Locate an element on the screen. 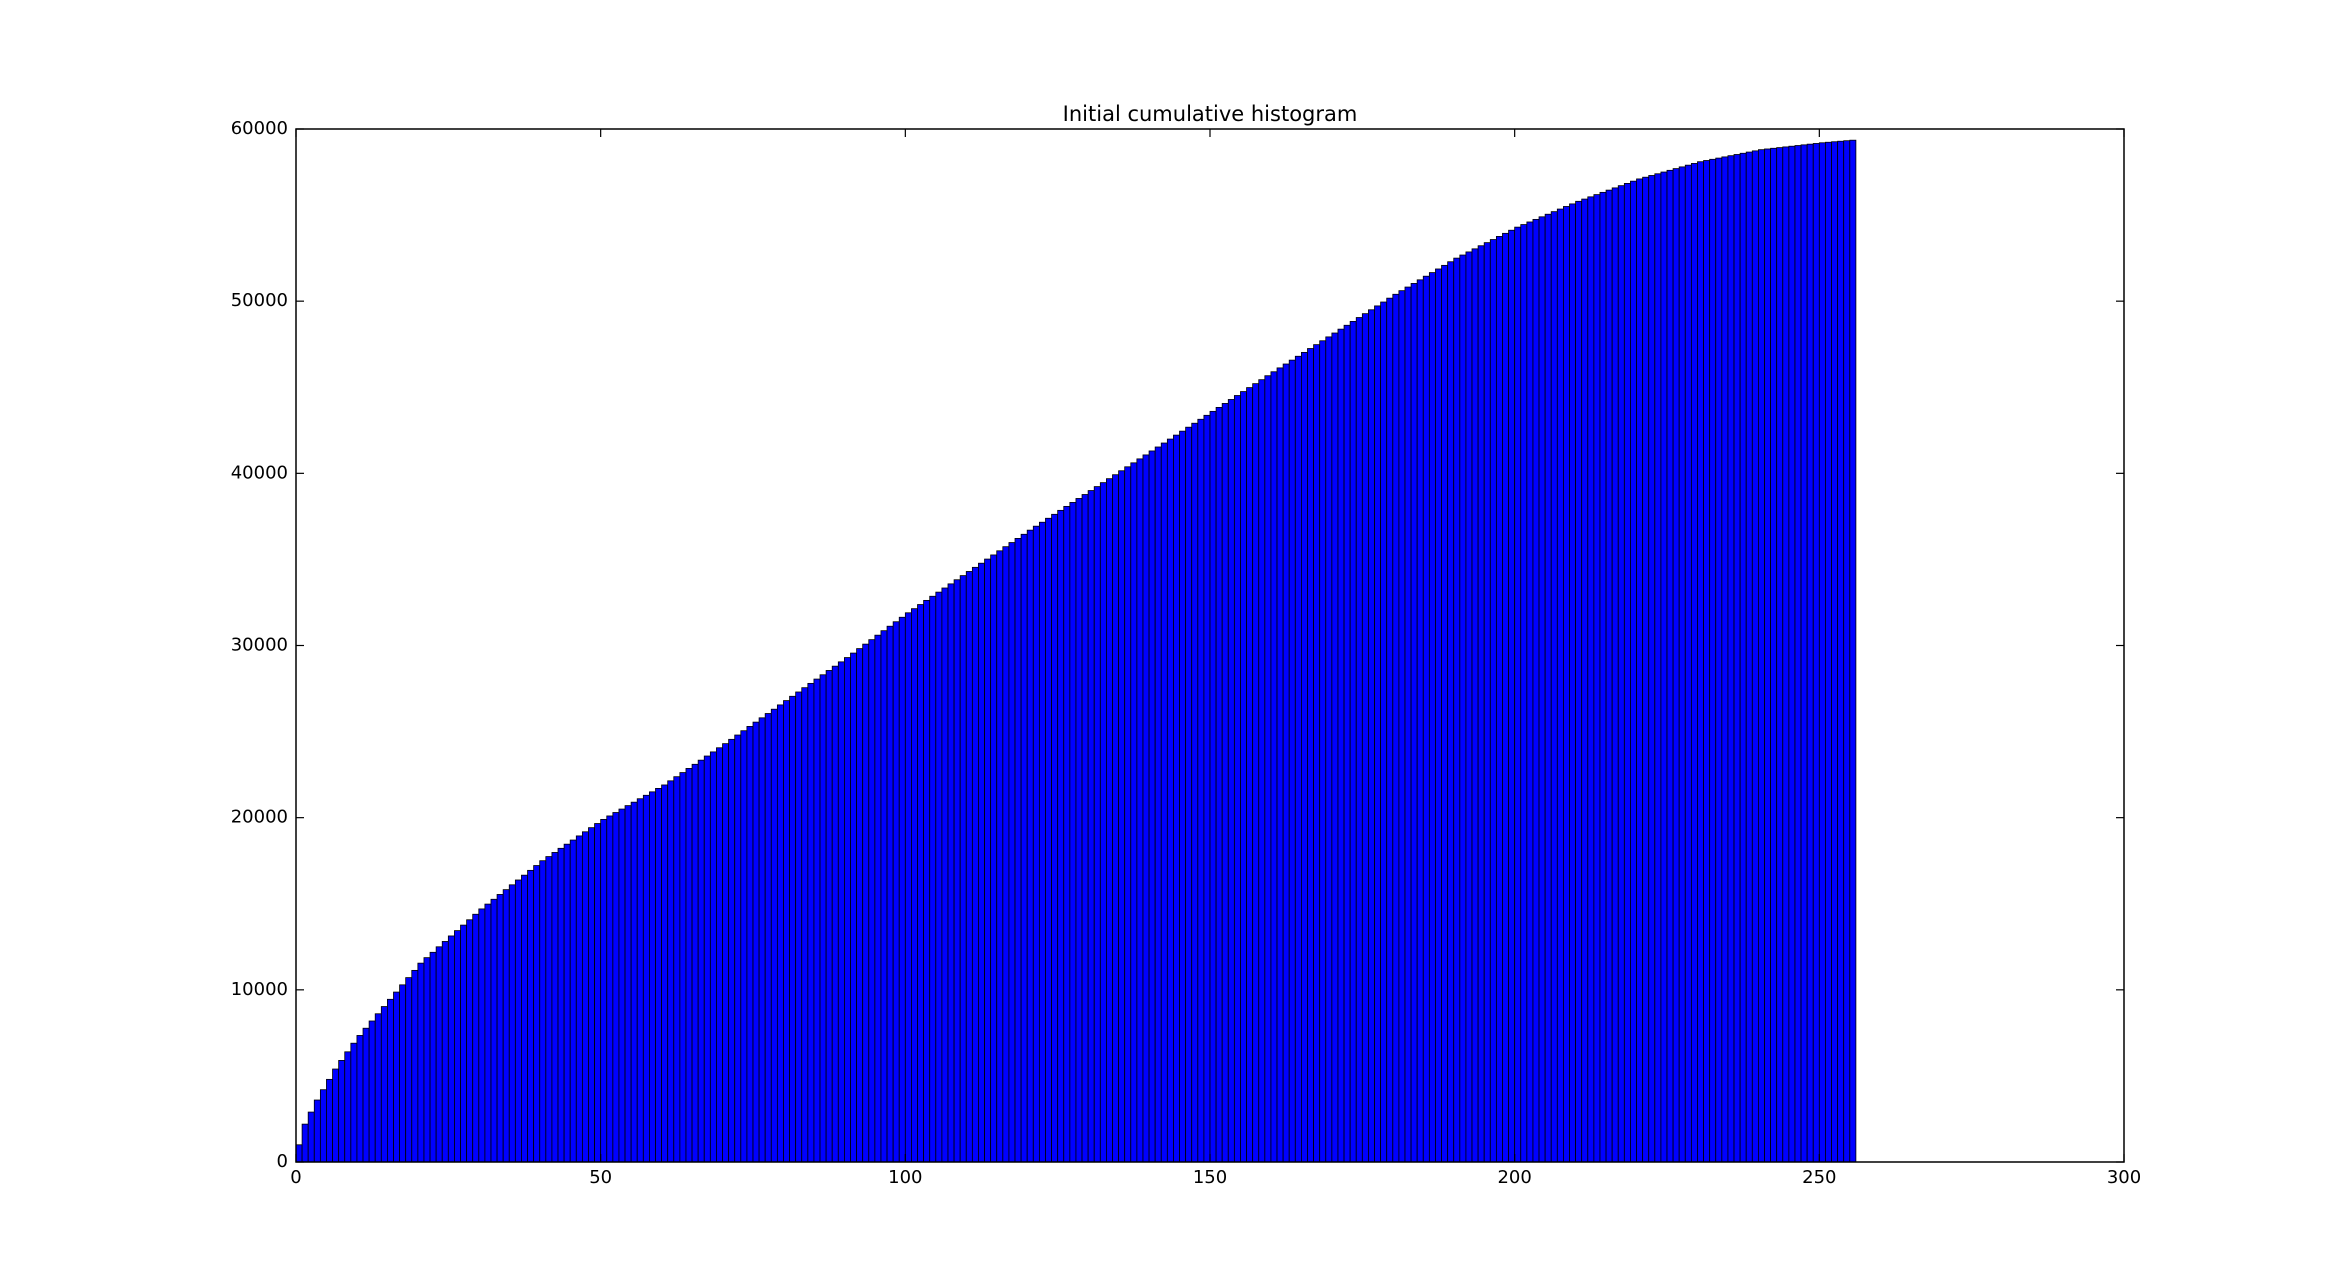 This screenshot has width=2333, height=1277. x-tick-label: 0 is located at coordinates (295, 1177).